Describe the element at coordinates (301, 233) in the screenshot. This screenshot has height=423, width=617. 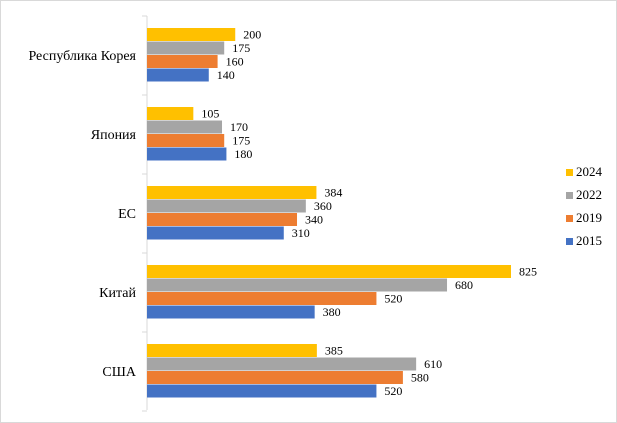
I see `data-label: 310` at that location.